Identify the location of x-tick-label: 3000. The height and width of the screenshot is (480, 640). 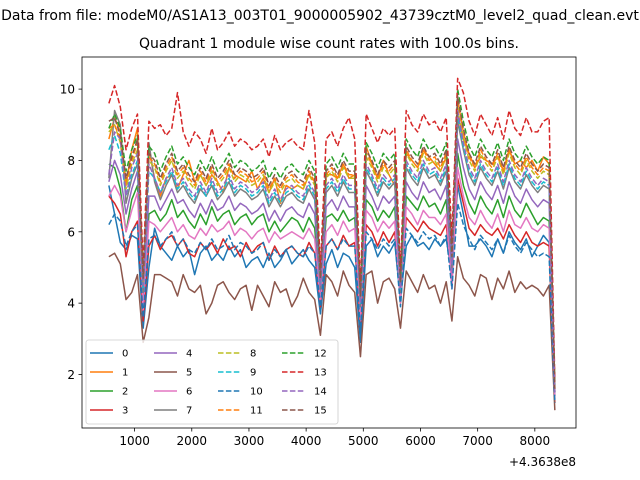
(249, 441).